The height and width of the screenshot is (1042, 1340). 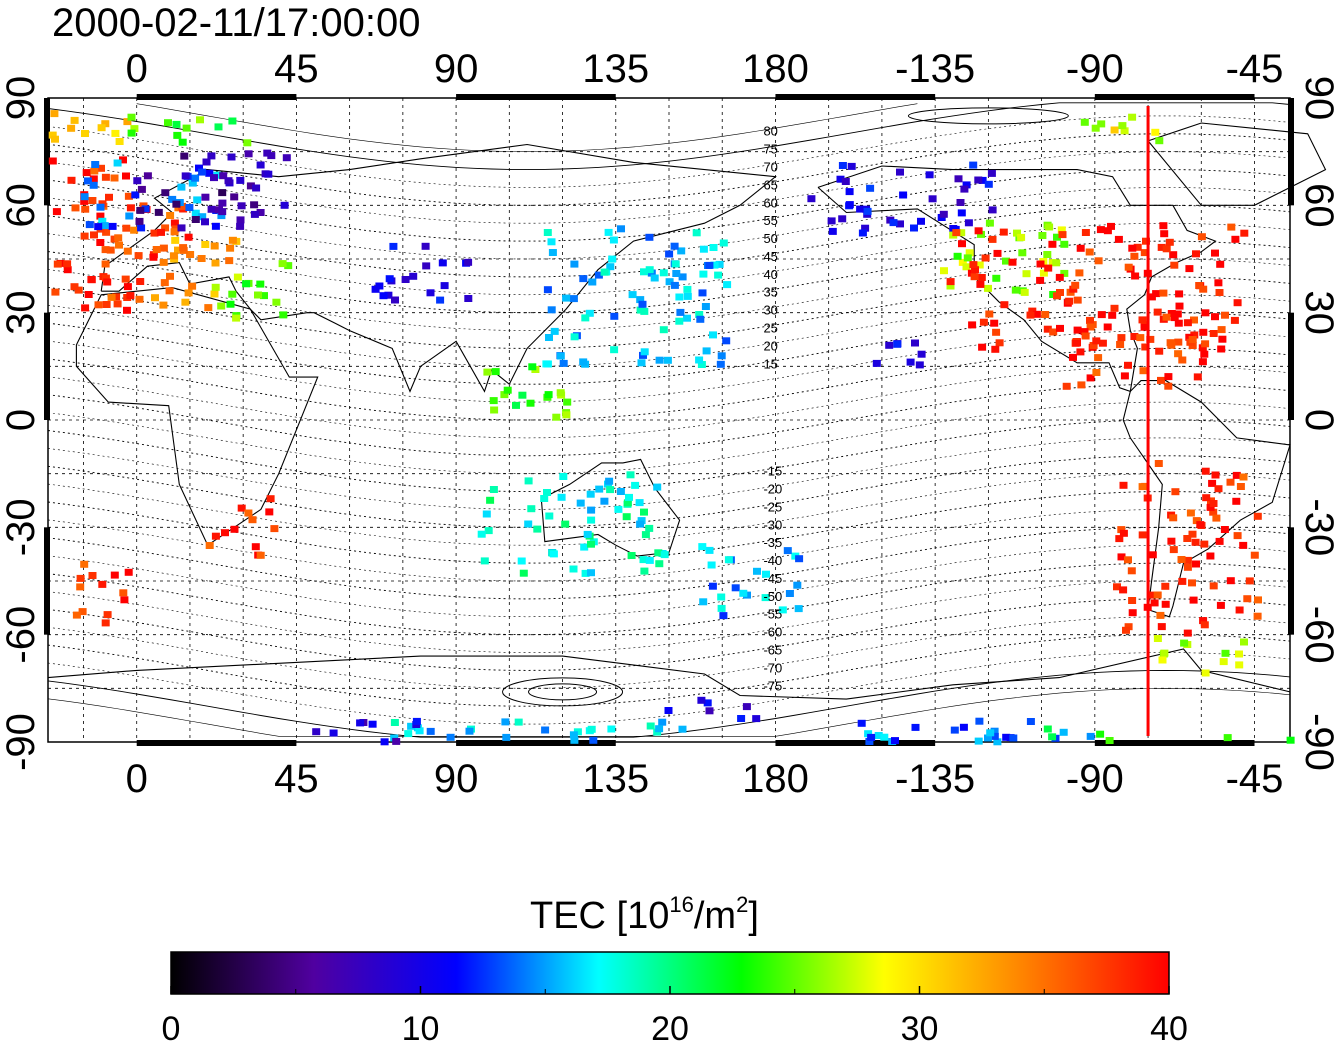 I want to click on mag-lat-label: 55, so click(x=770, y=220).